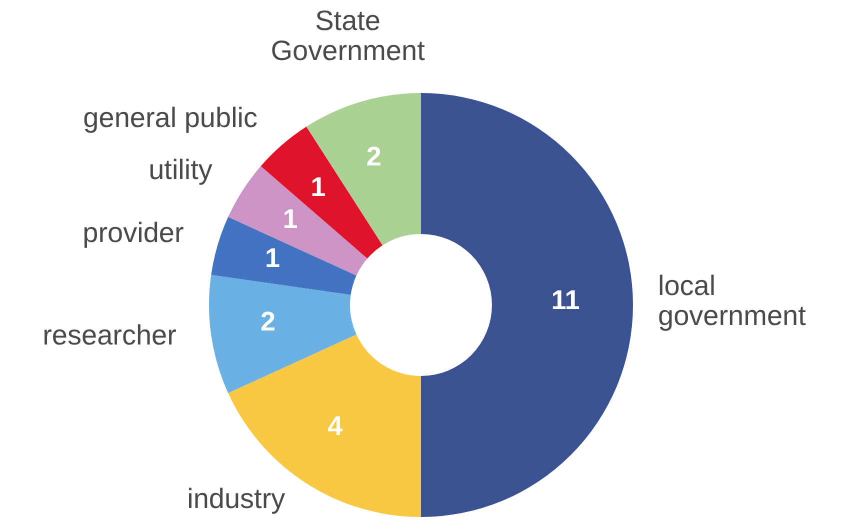 The width and height of the screenshot is (847, 523). Describe the element at coordinates (335, 425) in the screenshot. I see `data-label: 4` at that location.